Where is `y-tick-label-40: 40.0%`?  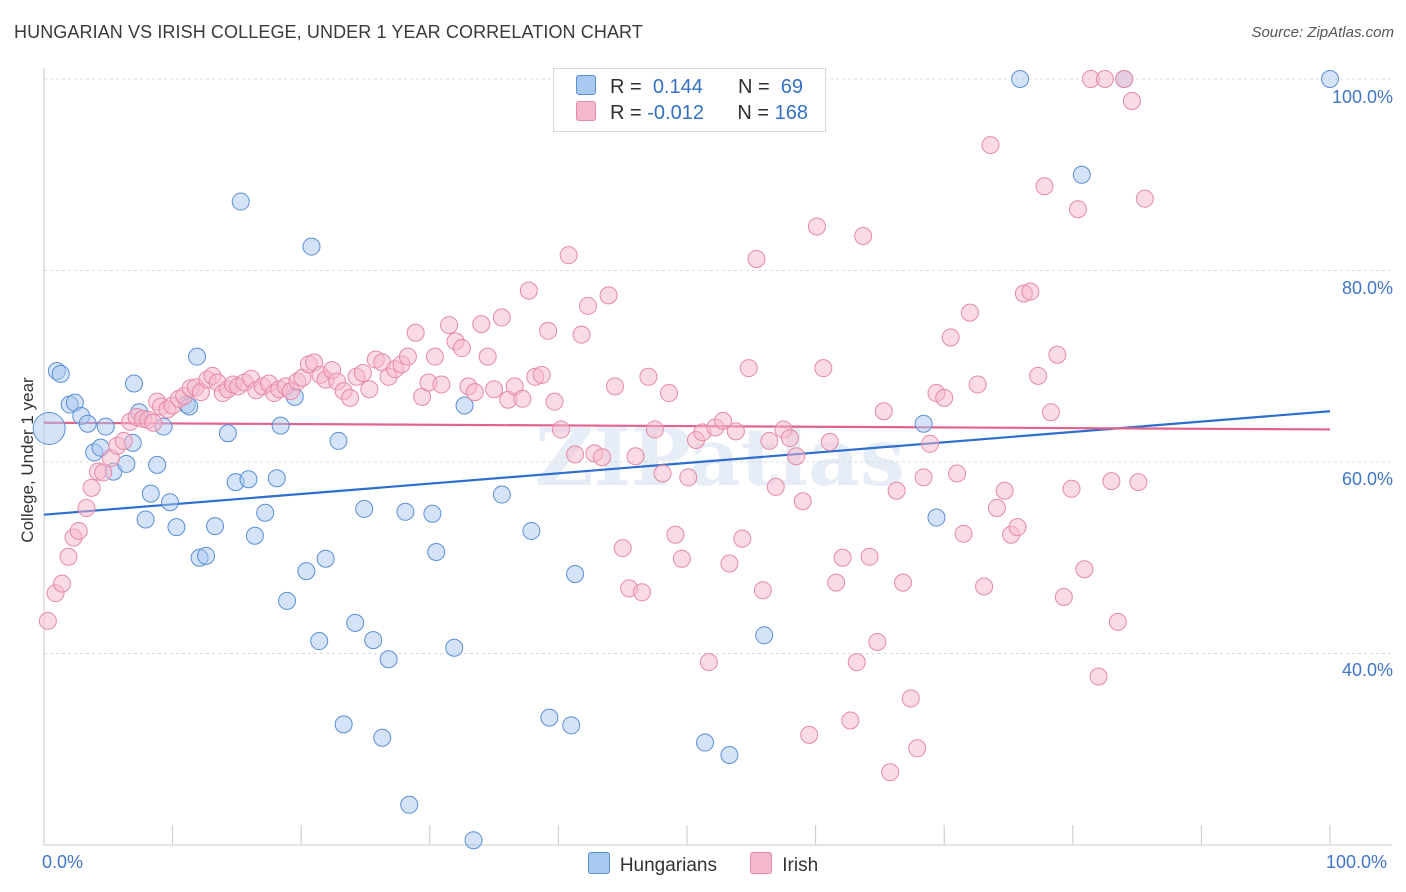 y-tick-label-40: 40.0% is located at coordinates (1367, 670).